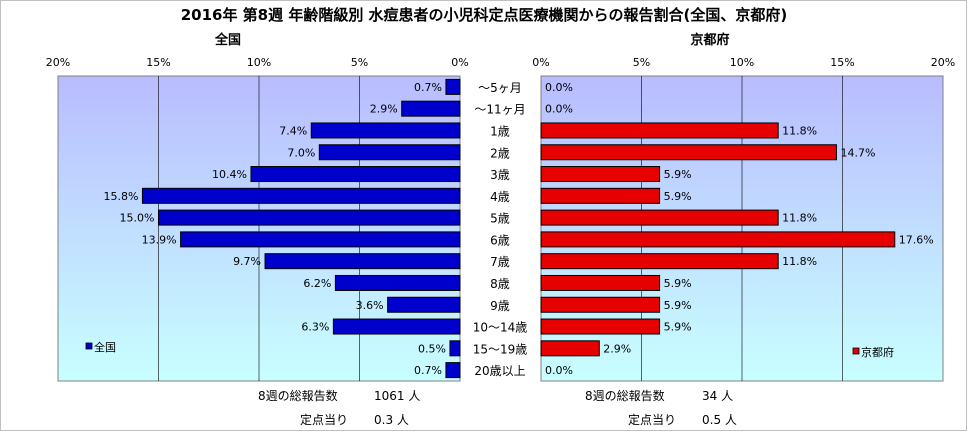 The height and width of the screenshot is (432, 968). Describe the element at coordinates (500, 197) in the screenshot. I see `category-label: 4歳` at that location.